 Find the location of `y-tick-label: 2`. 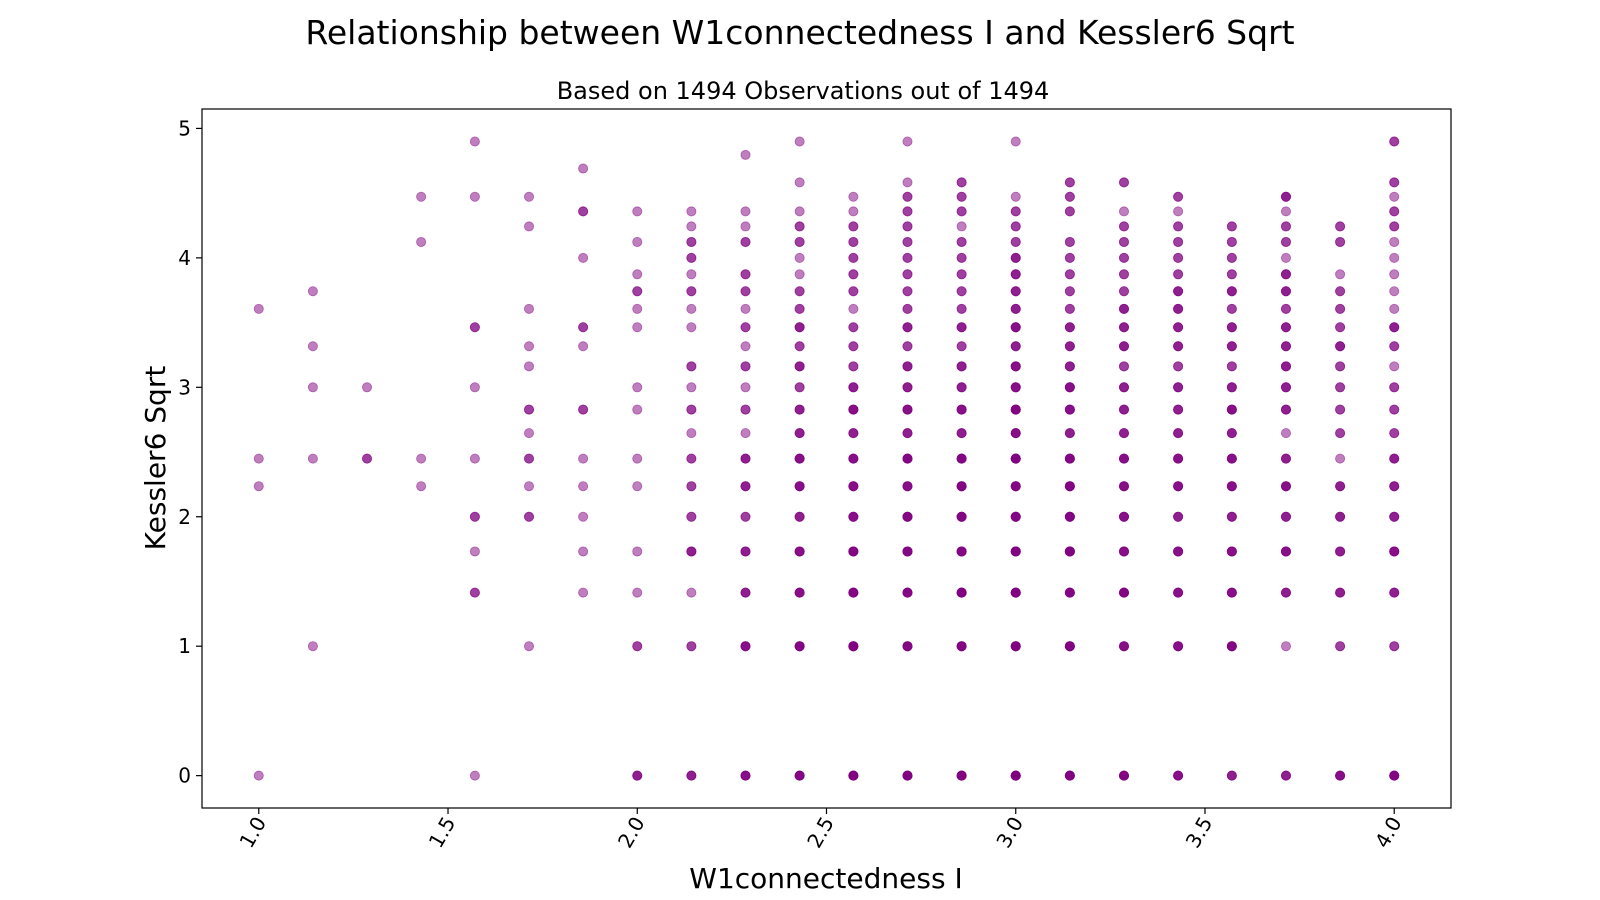

y-tick-label: 2 is located at coordinates (184, 517).